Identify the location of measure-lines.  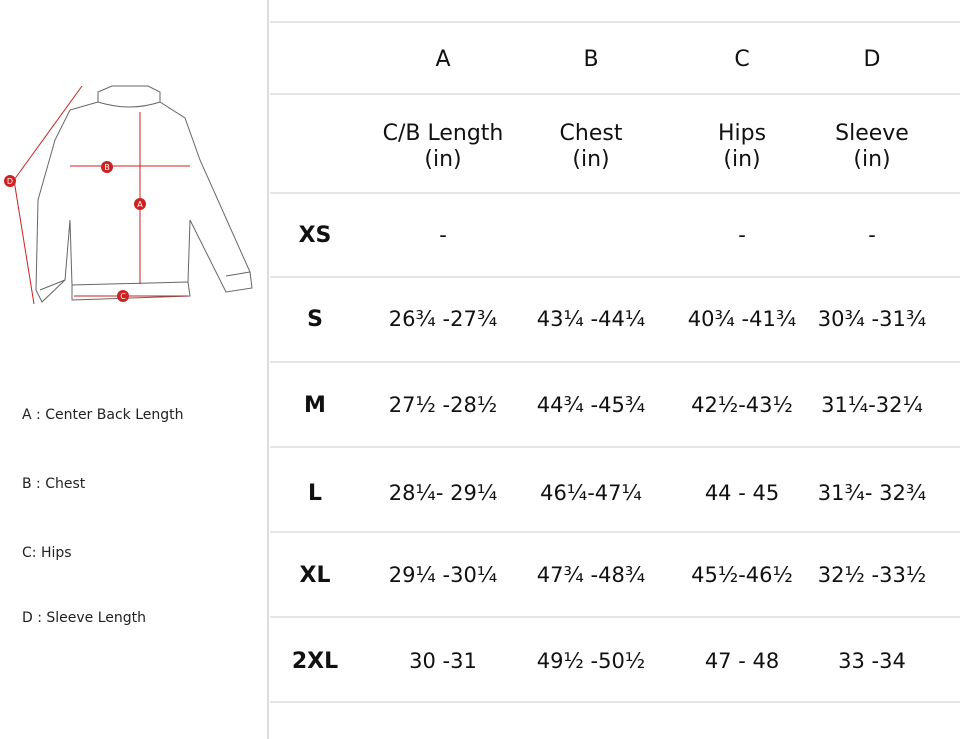
(101, 195).